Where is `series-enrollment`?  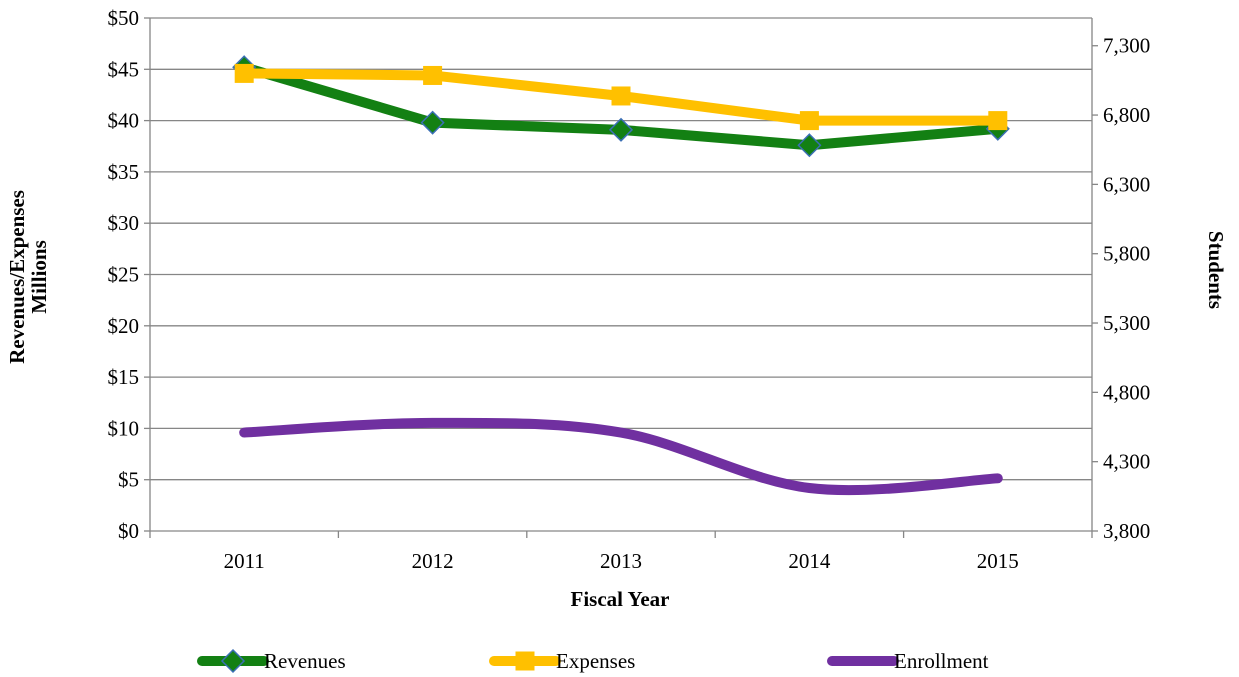
series-enrollment is located at coordinates (621, 456).